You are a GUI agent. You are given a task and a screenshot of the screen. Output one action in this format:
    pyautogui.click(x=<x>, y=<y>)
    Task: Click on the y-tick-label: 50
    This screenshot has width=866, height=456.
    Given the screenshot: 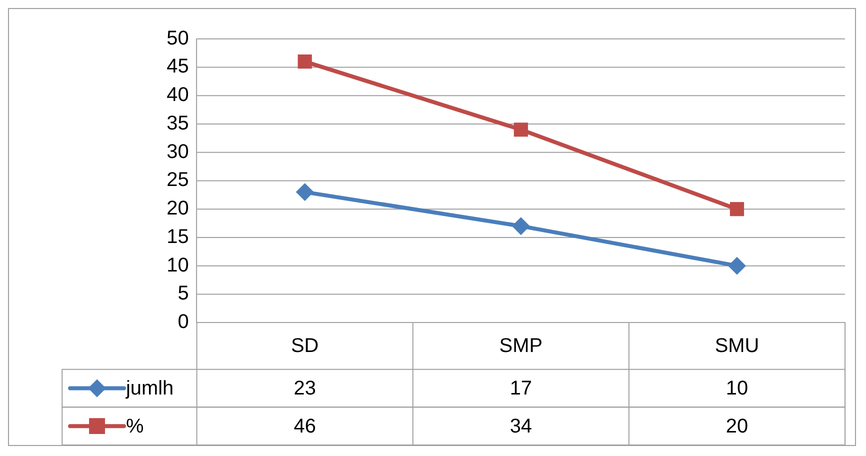 What is the action you would take?
    pyautogui.click(x=177, y=38)
    